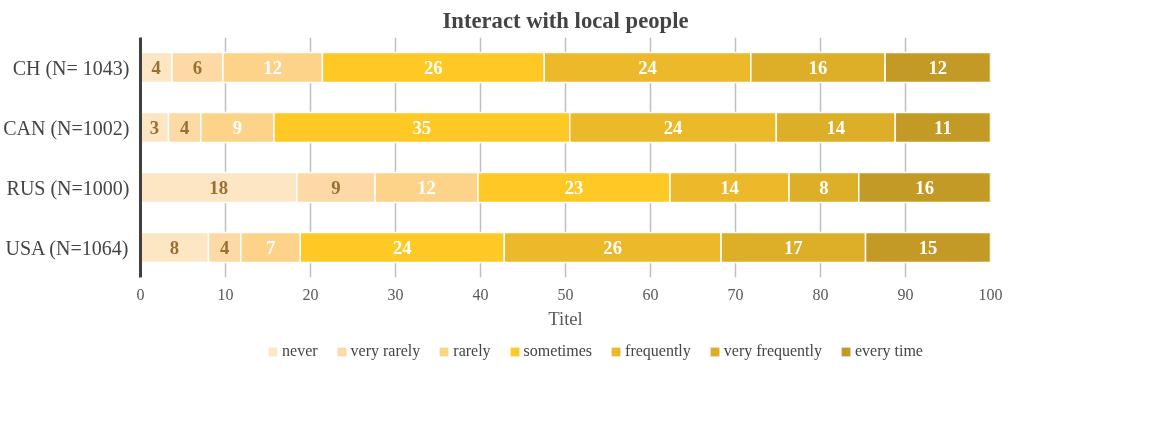 The image size is (1160, 448). Describe the element at coordinates (565, 318) in the screenshot. I see `x-axis-title: Titel` at that location.